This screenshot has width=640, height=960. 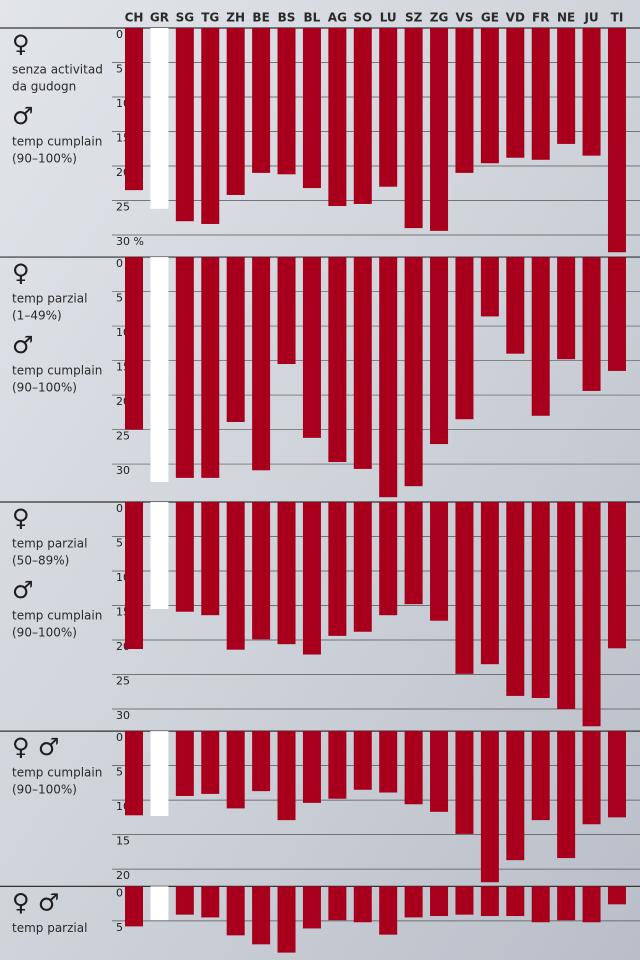 I want to click on category-label: NE, so click(x=566, y=18).